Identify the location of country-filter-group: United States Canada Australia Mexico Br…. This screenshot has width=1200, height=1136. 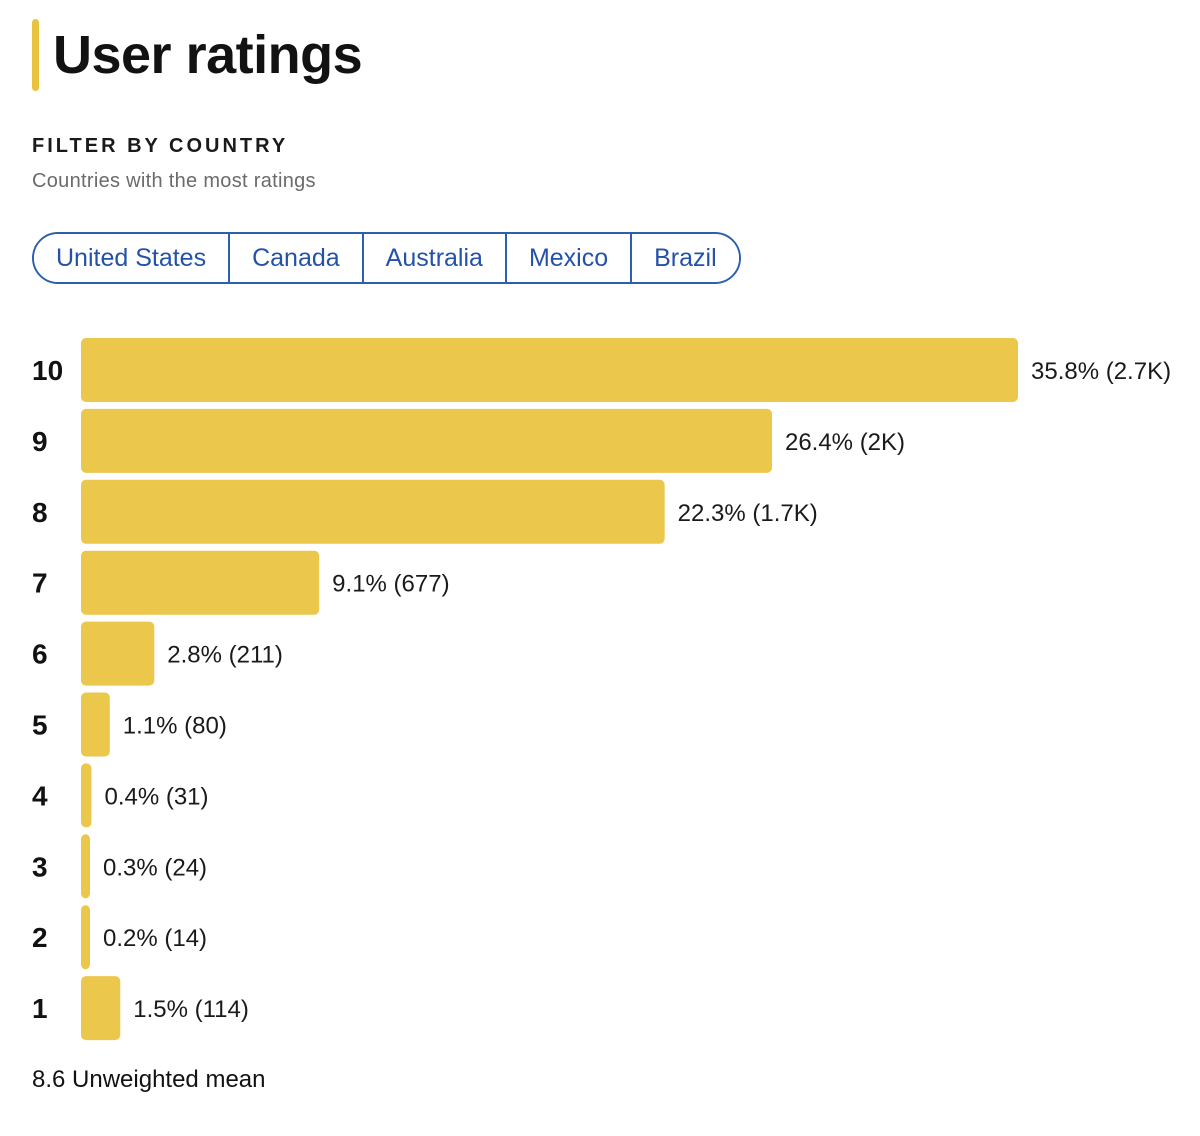
(386, 258).